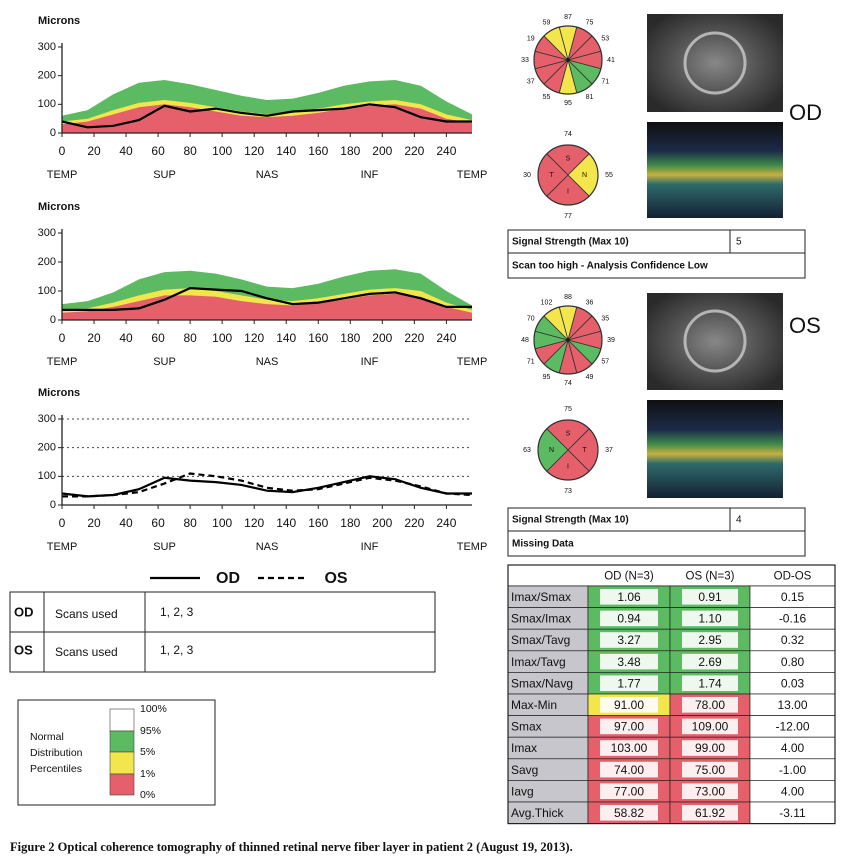 The height and width of the screenshot is (867, 844). I want to click on sector-letter: I, so click(568, 191).